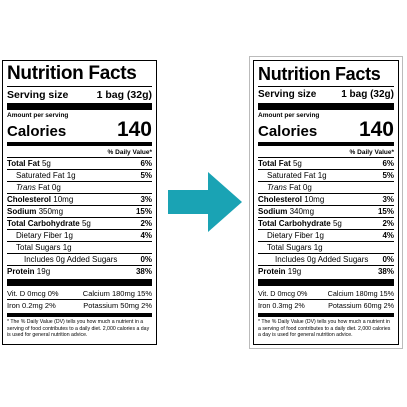 Image resolution: width=407 pixels, height=407 pixels. What do you see at coordinates (79, 304) in the screenshot?
I see `mineral-row-2: Iron 0.2mg 2% Potassium 50mg 2%` at bounding box center [79, 304].